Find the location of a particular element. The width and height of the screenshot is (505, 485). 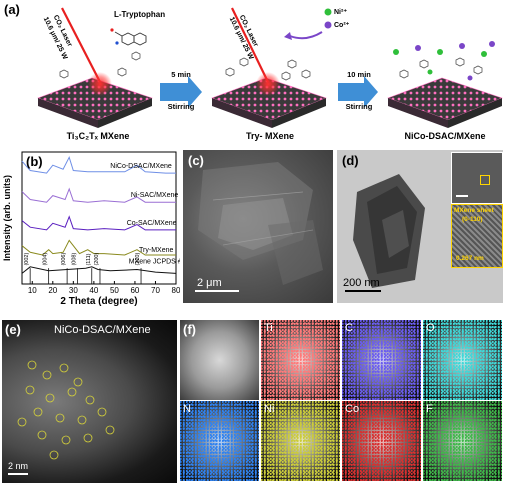

xrd-series-label-co-sac: Co-SAC/MXene is located at coordinates (152, 223).